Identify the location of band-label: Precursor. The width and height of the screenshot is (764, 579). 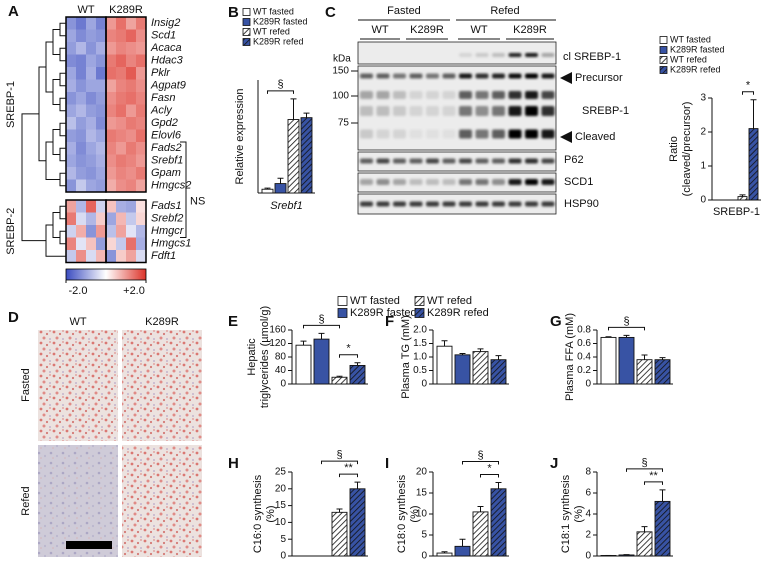
(599, 78).